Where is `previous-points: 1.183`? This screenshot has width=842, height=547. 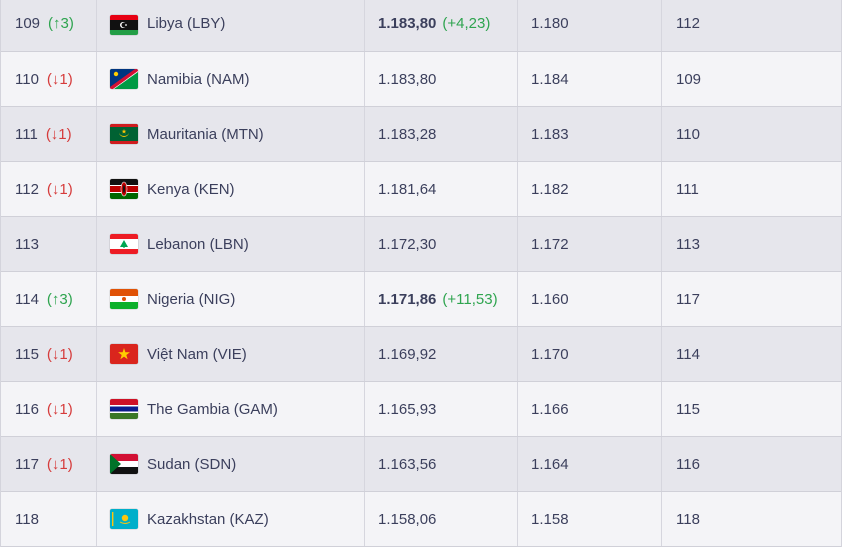
previous-points: 1.183 is located at coordinates (550, 134).